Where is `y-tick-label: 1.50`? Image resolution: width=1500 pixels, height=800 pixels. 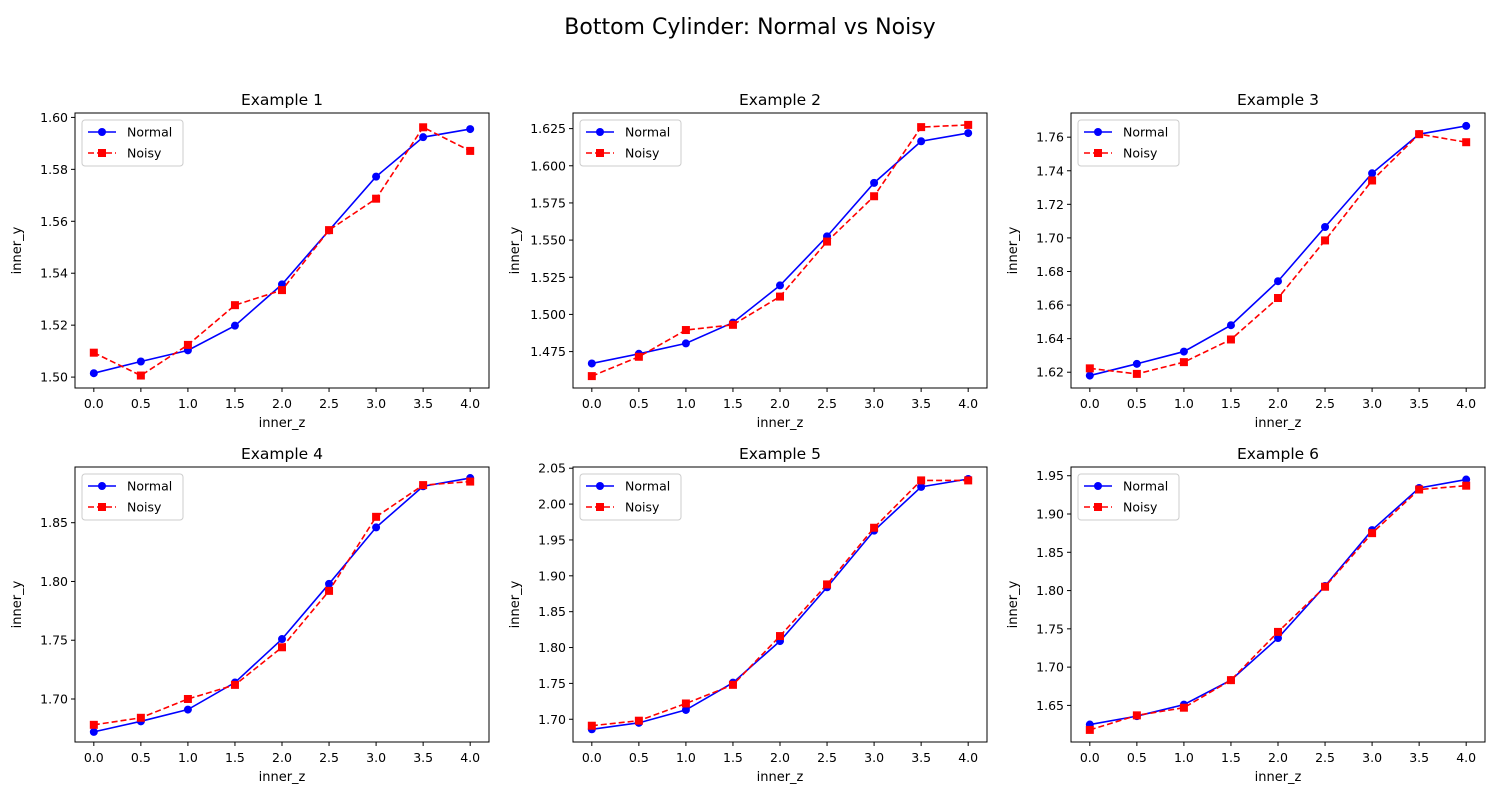 y-tick-label: 1.50 is located at coordinates (54, 377).